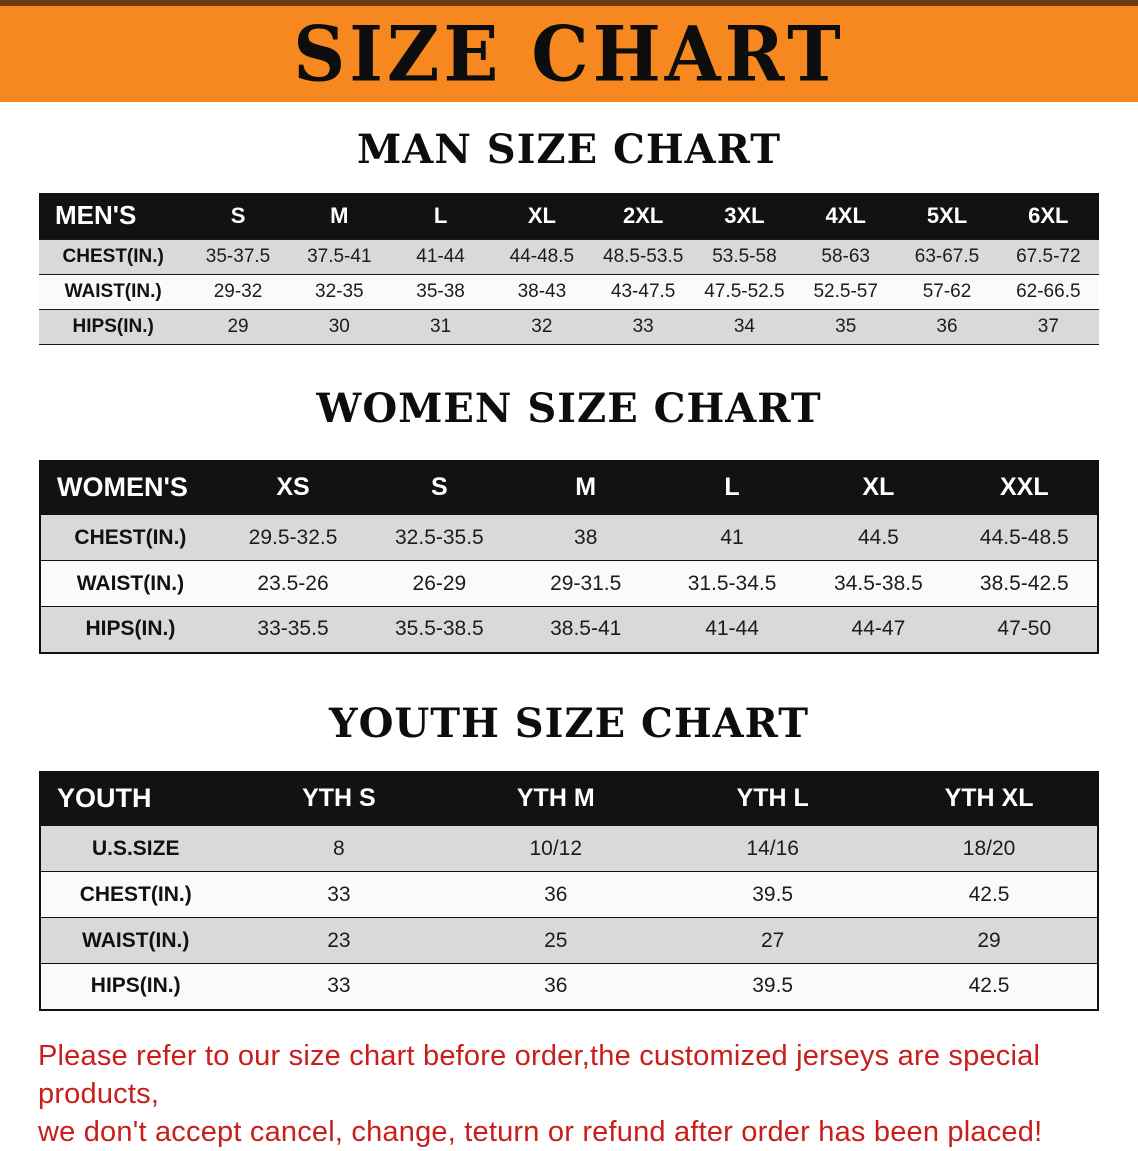 The width and height of the screenshot is (1138, 1151). Describe the element at coordinates (989, 941) in the screenshot. I see `value-cell: 29` at that location.